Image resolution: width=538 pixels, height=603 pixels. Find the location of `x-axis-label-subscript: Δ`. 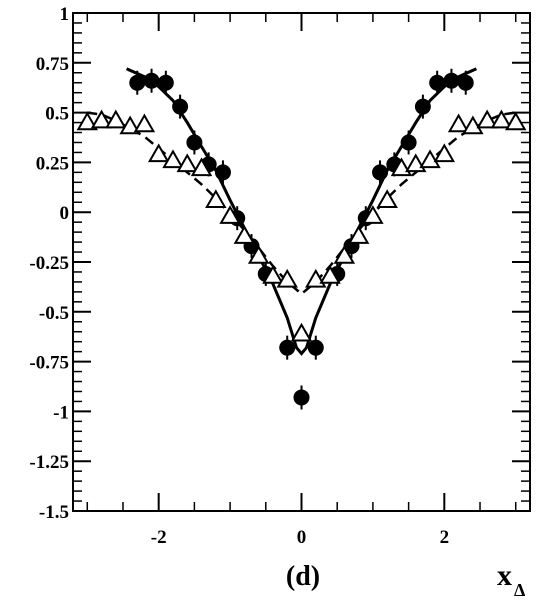

x-axis-label-subscript: Δ is located at coordinates (519, 589).